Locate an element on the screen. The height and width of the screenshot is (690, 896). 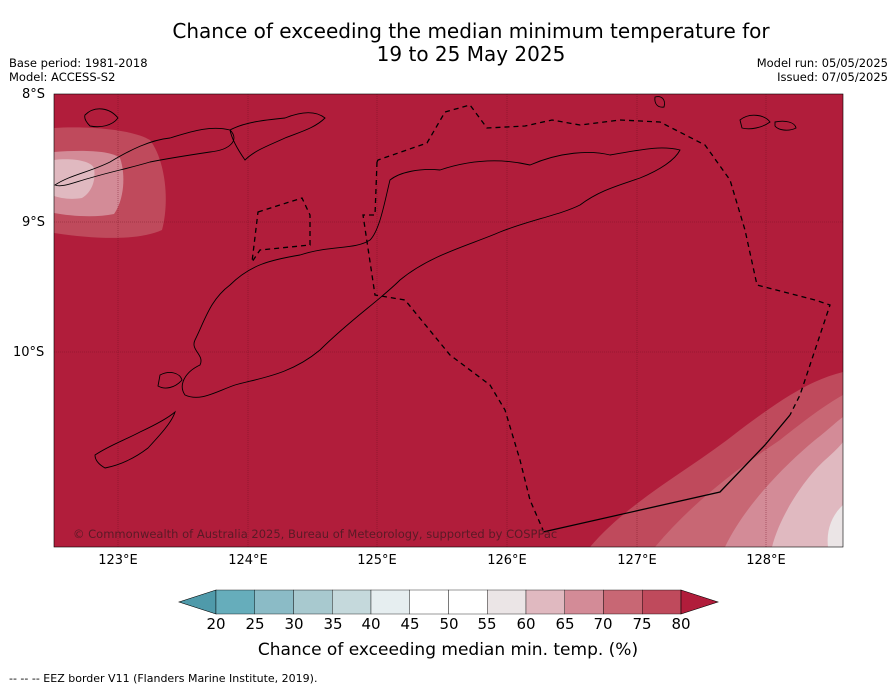
meta-right: Model run: 05/05/2025 Issued: 07/05/2025 is located at coordinates (822, 70).